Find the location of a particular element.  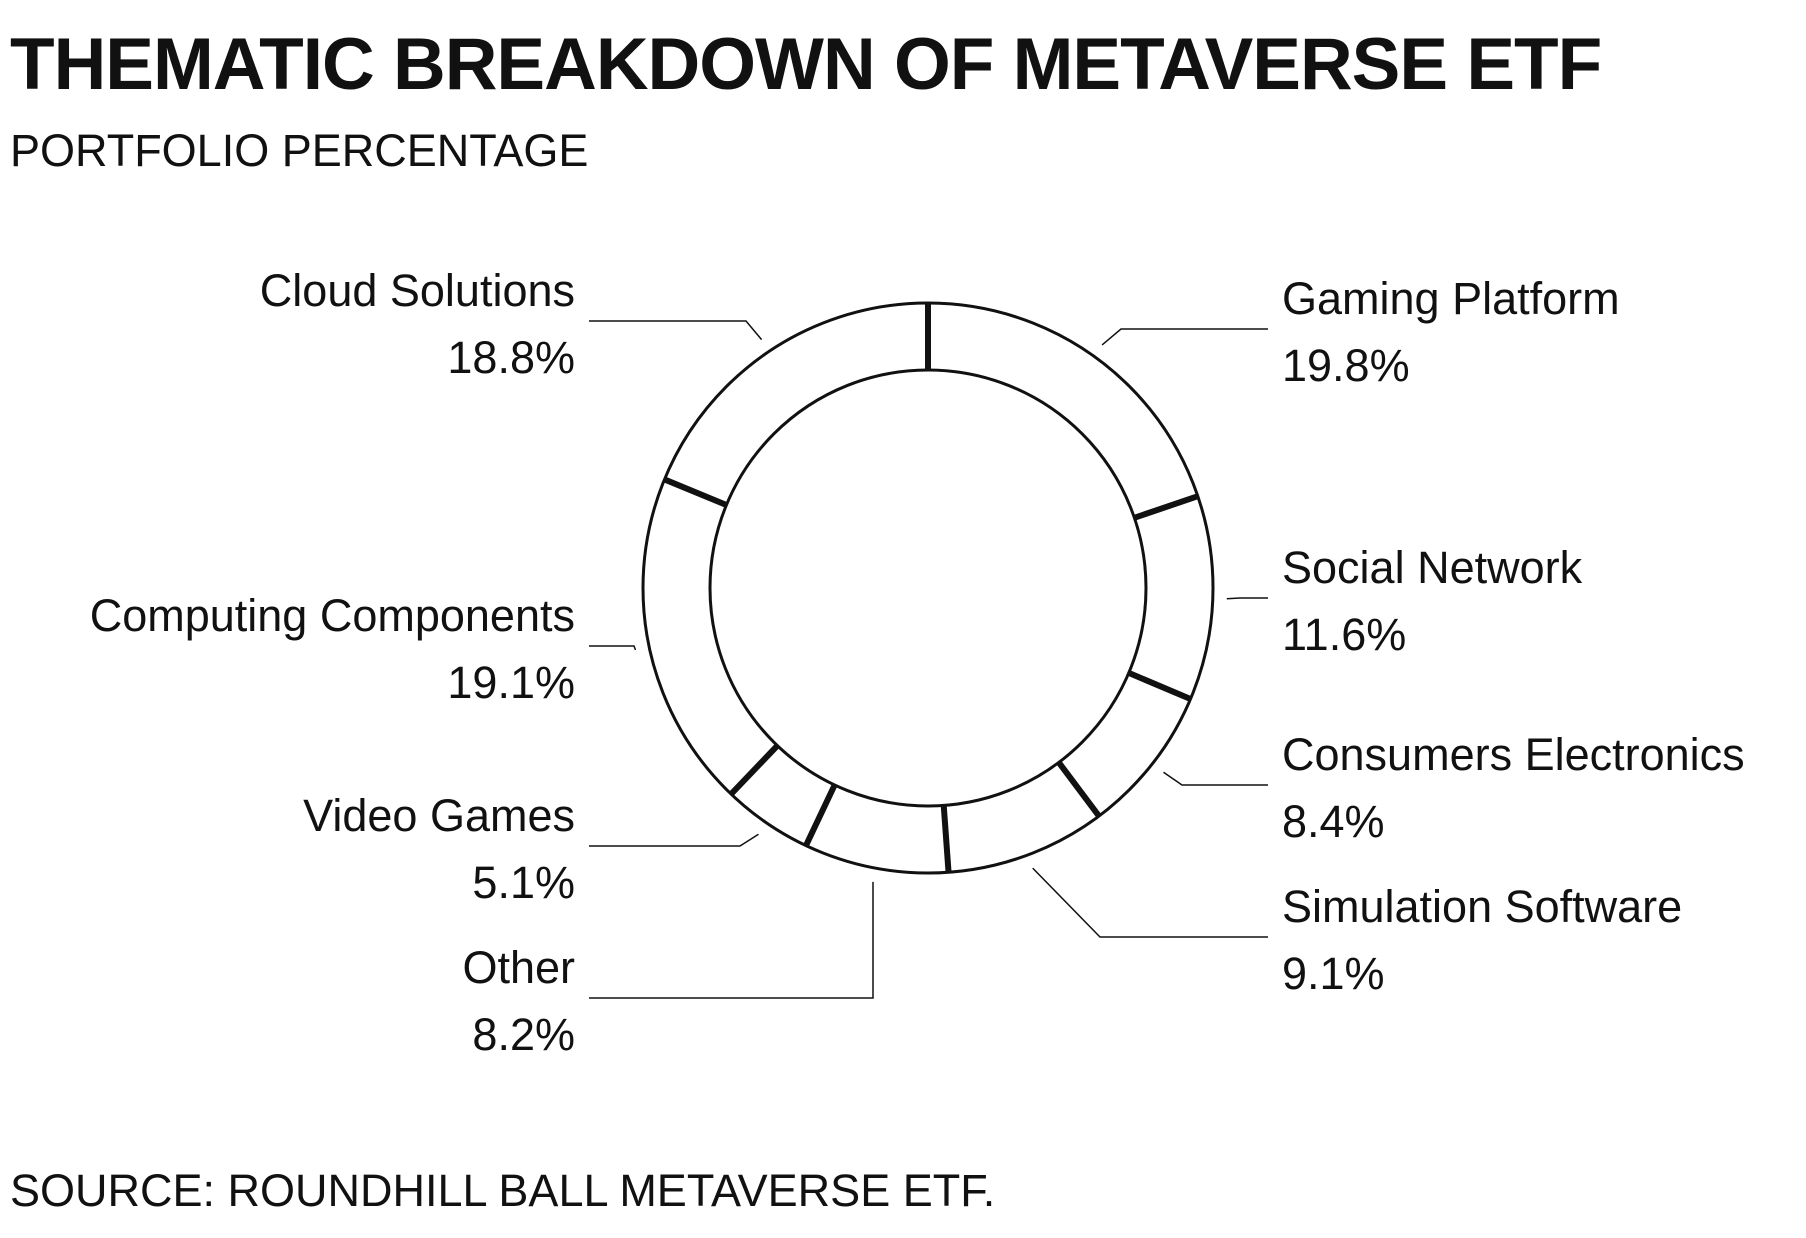

leader-line-consumers-electronics is located at coordinates (1215, 778).